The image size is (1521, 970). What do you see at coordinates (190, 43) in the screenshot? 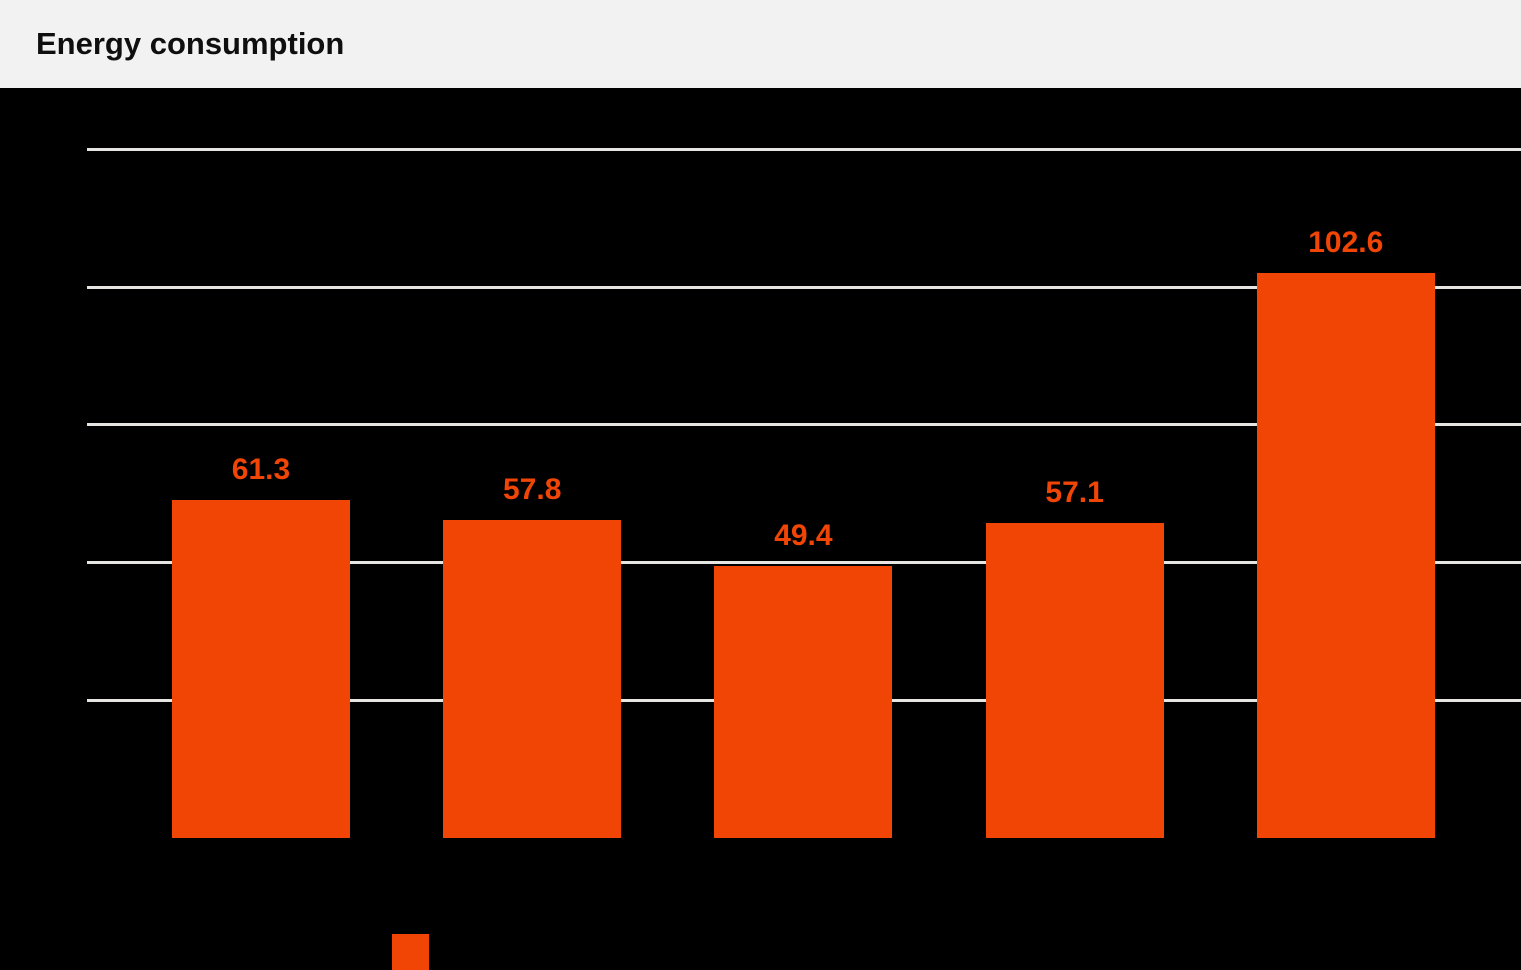
I see `chart-title: Energy consumption` at bounding box center [190, 43].